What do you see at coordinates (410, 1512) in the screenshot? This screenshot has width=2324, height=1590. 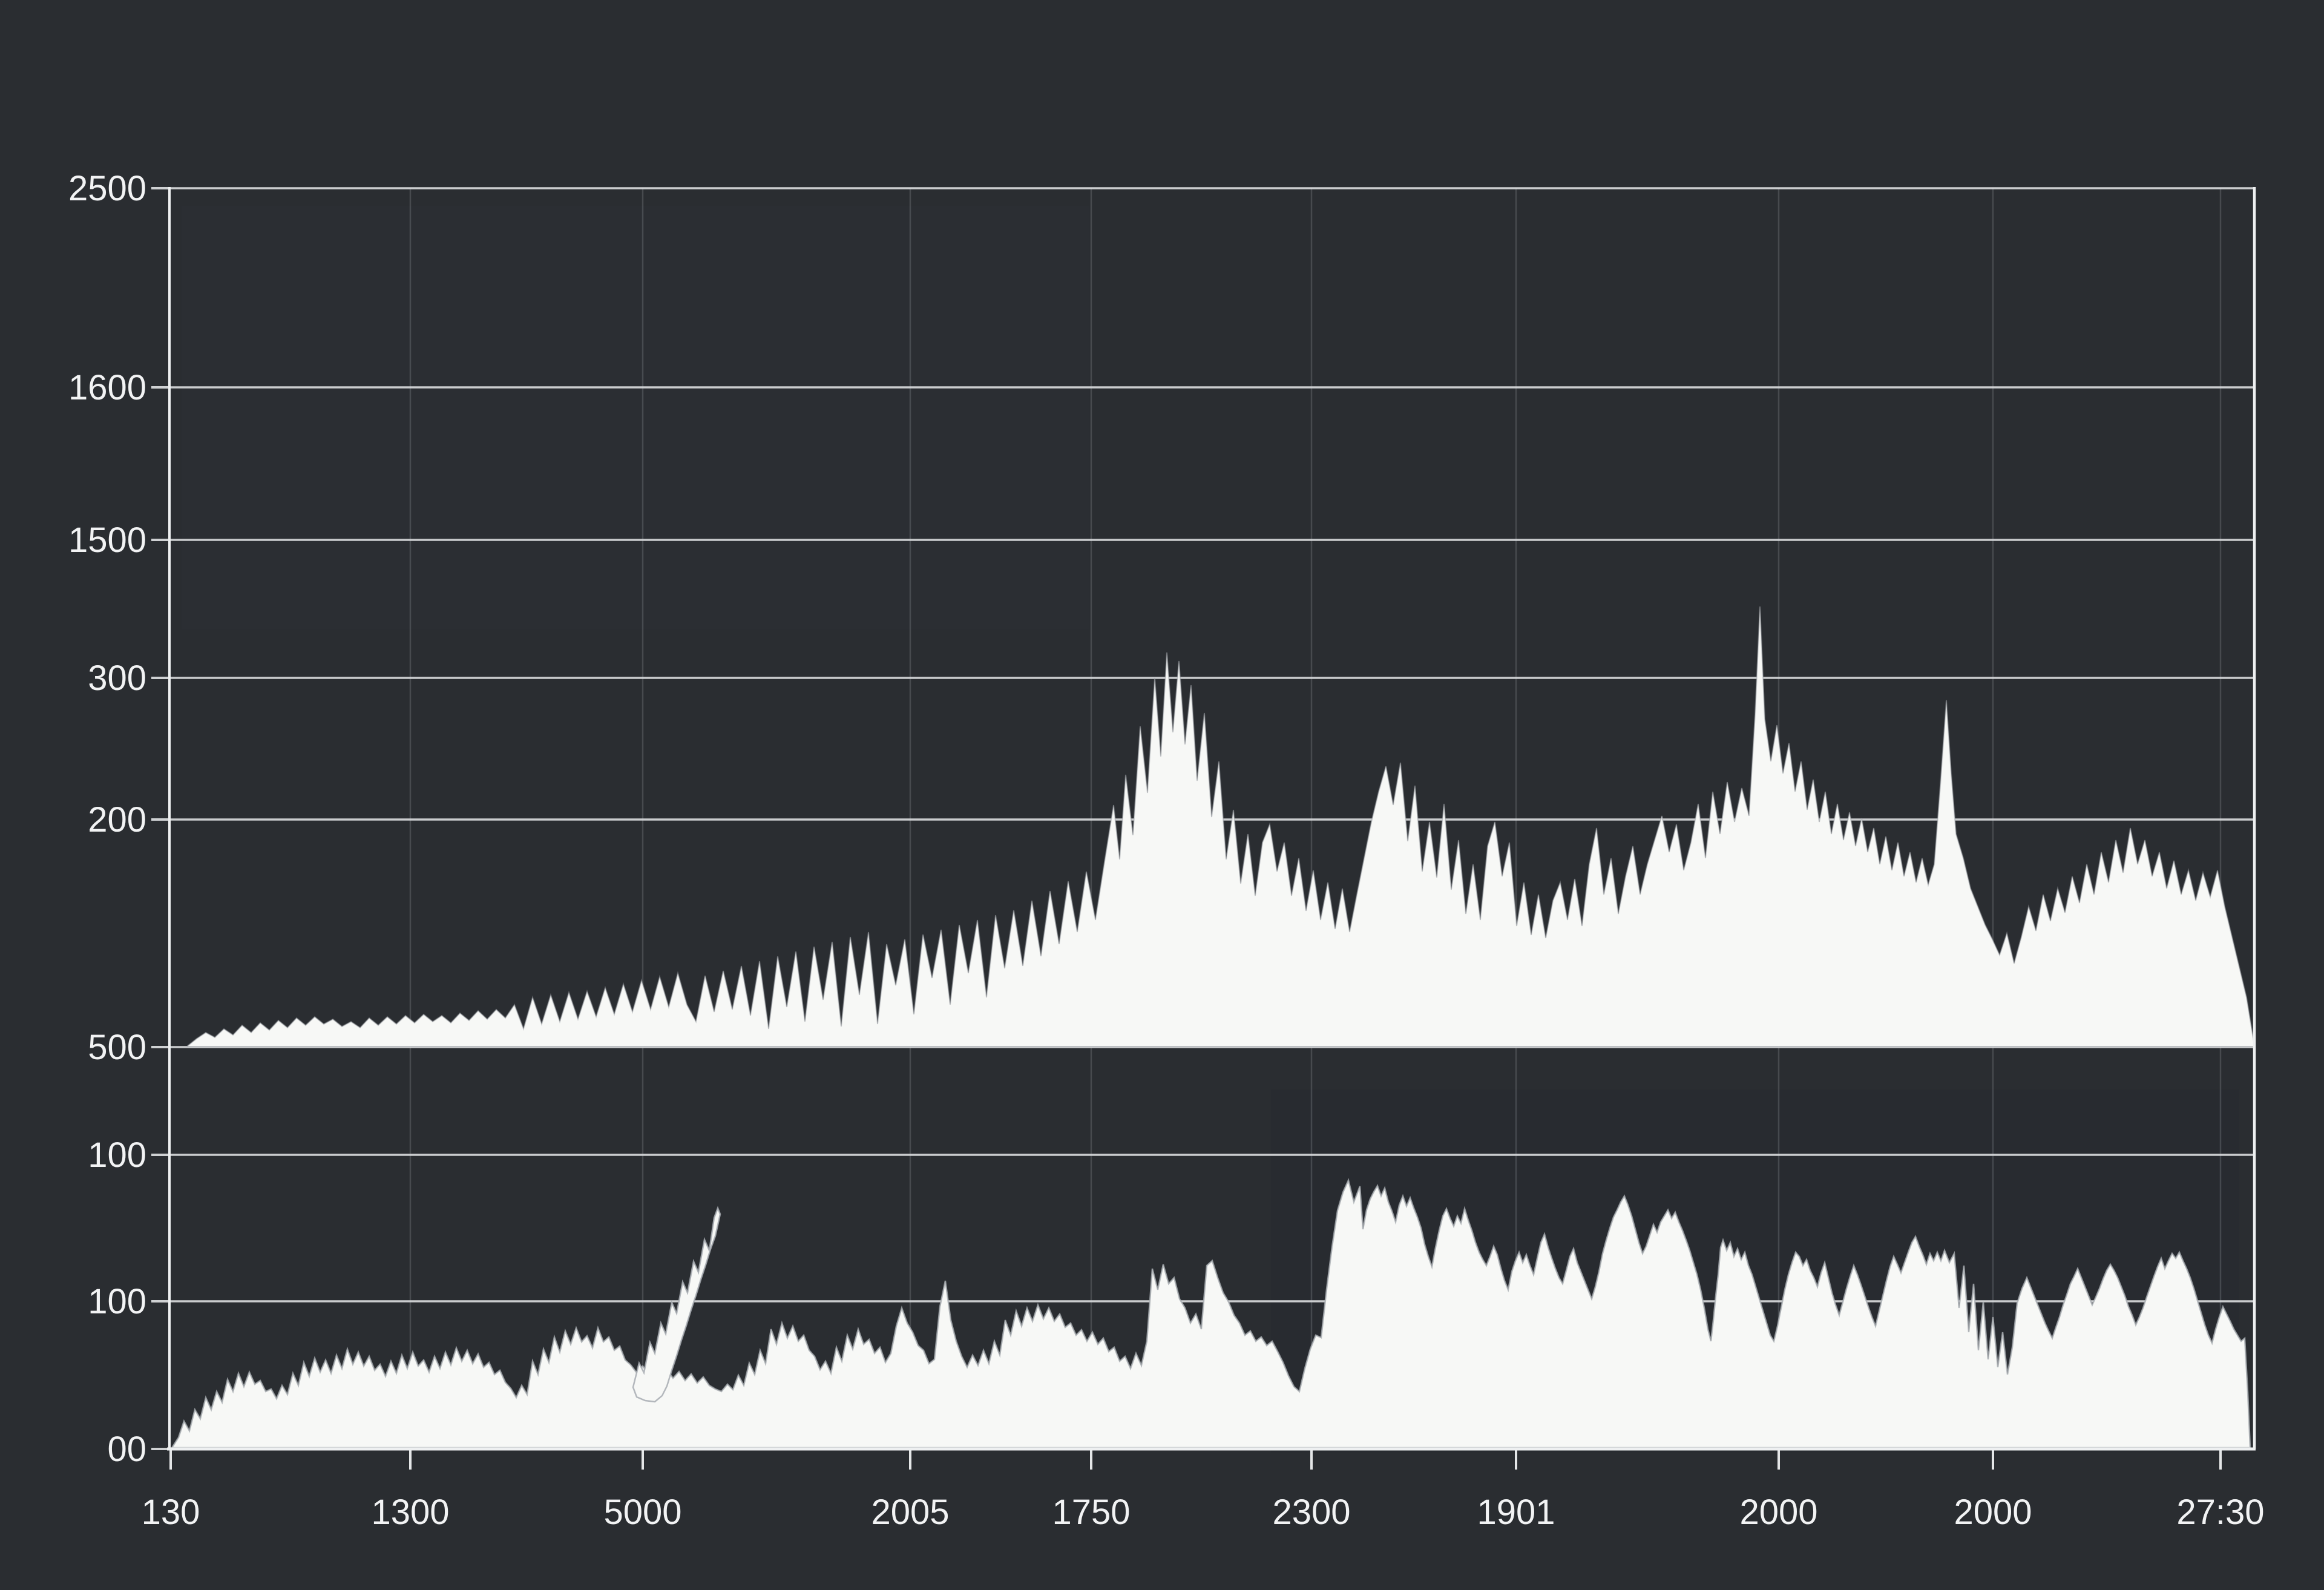 I see `x-tick-label: 1300` at bounding box center [410, 1512].